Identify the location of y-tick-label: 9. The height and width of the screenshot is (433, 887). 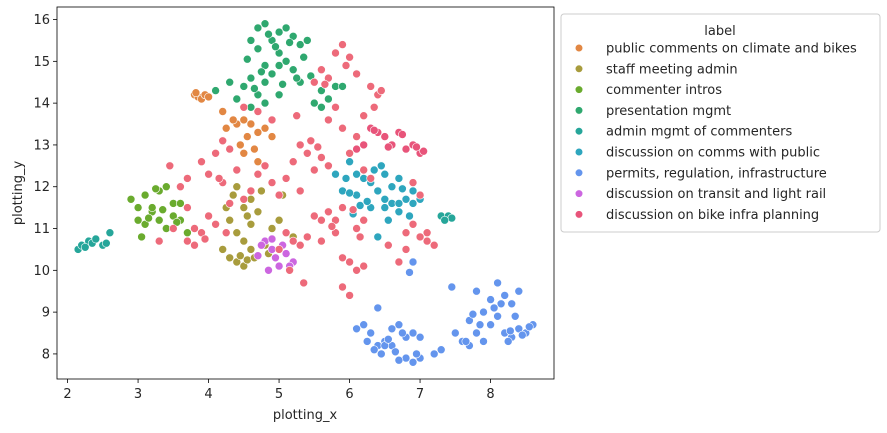
(46, 313).